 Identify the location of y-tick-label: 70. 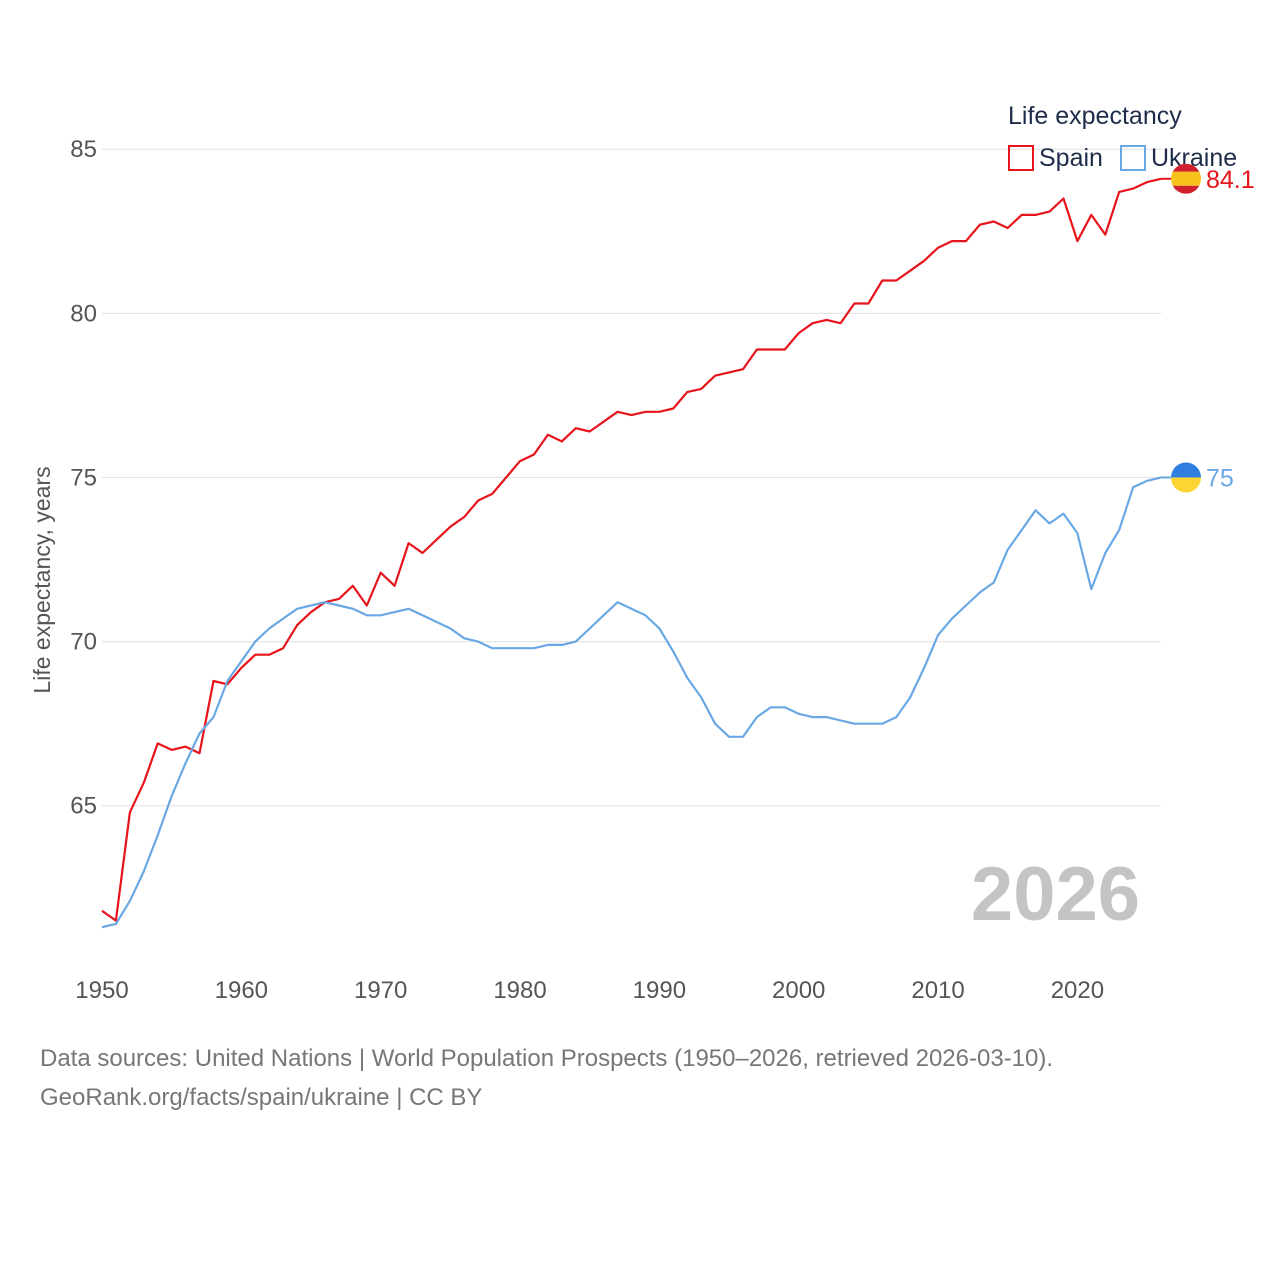
(83, 642).